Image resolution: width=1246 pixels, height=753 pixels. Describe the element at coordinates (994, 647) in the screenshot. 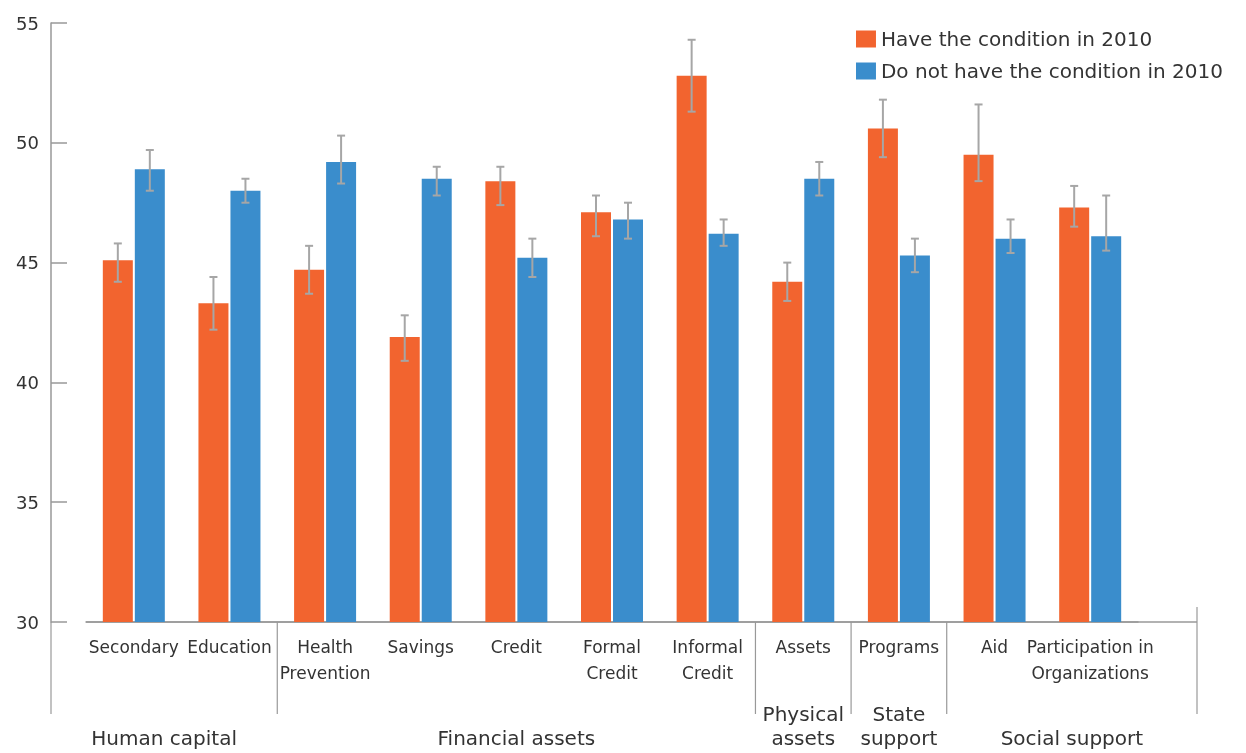

I see `x-tick-label: Aid` at that location.